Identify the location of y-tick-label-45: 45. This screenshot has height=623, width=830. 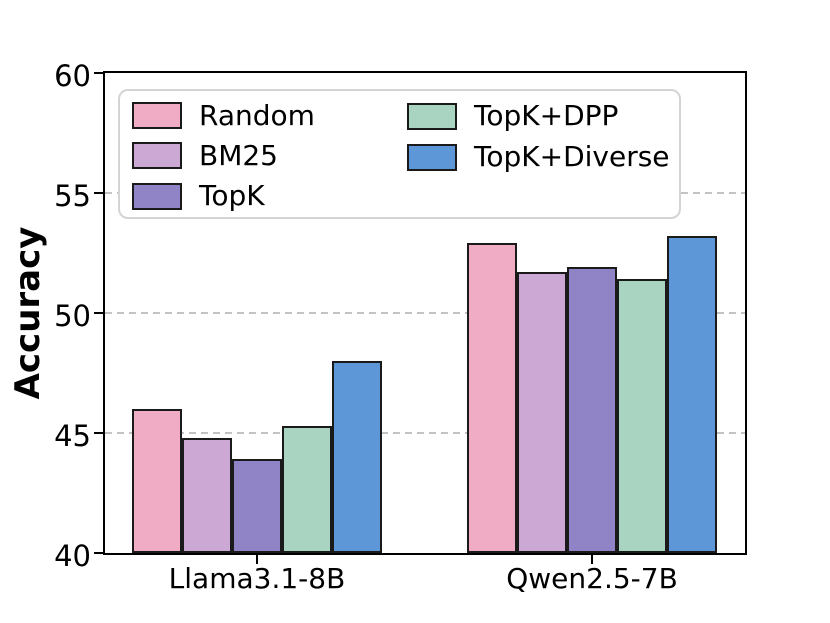
(72, 436).